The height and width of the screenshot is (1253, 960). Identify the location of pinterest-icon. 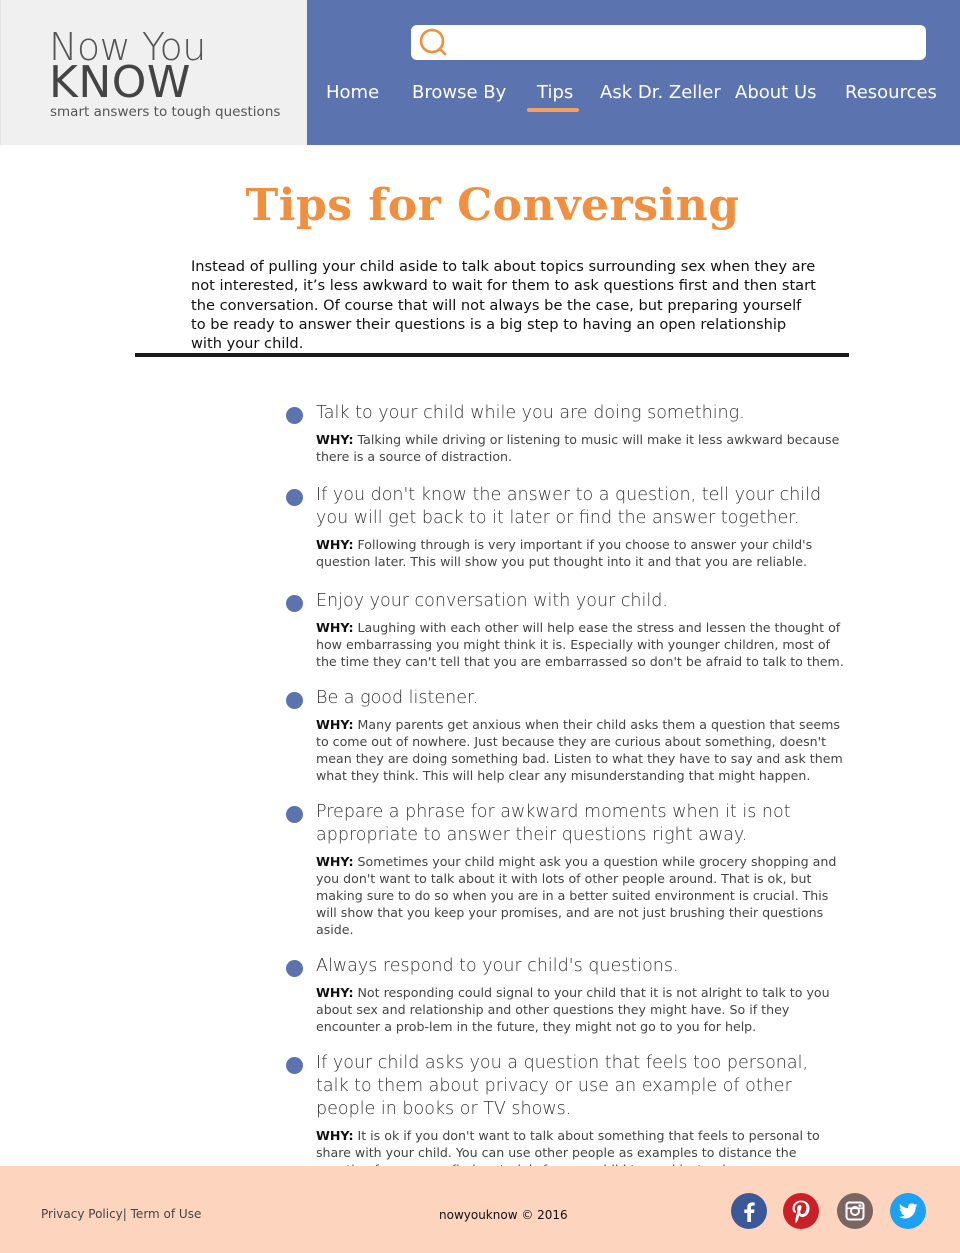
(801, 1211).